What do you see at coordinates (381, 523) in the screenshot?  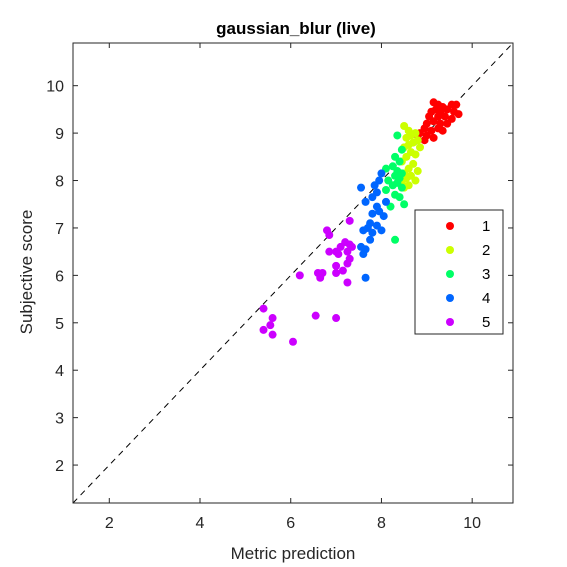 I see `x-tick-label: 8` at bounding box center [381, 523].